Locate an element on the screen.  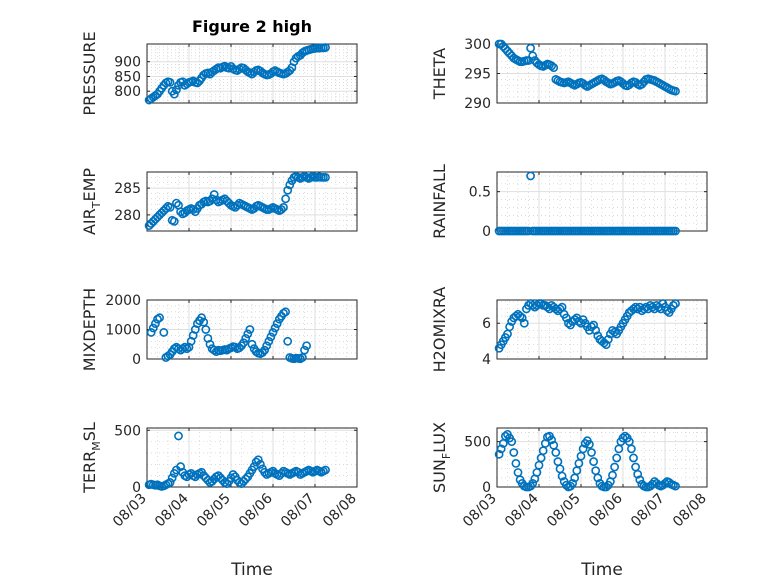
y-tick-label: 4 is located at coordinates (486, 360).